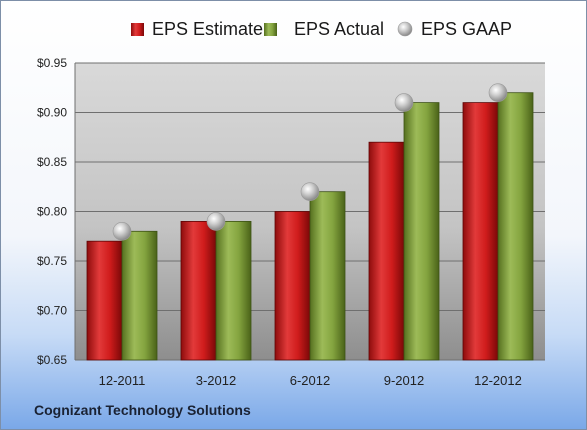  Describe the element at coordinates (137, 29) in the screenshot. I see `legend-swatch-eps-estimate` at that location.